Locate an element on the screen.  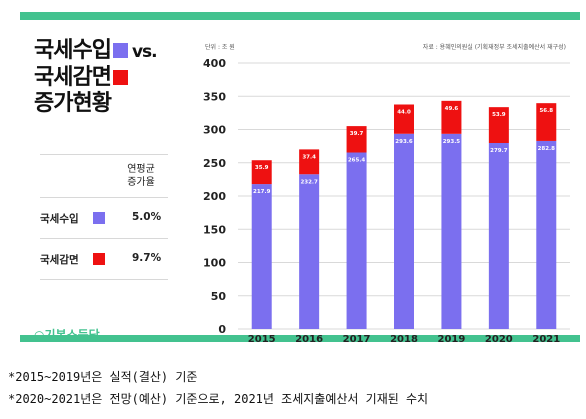
revenue-data-label: 293.5 is located at coordinates (452, 142).